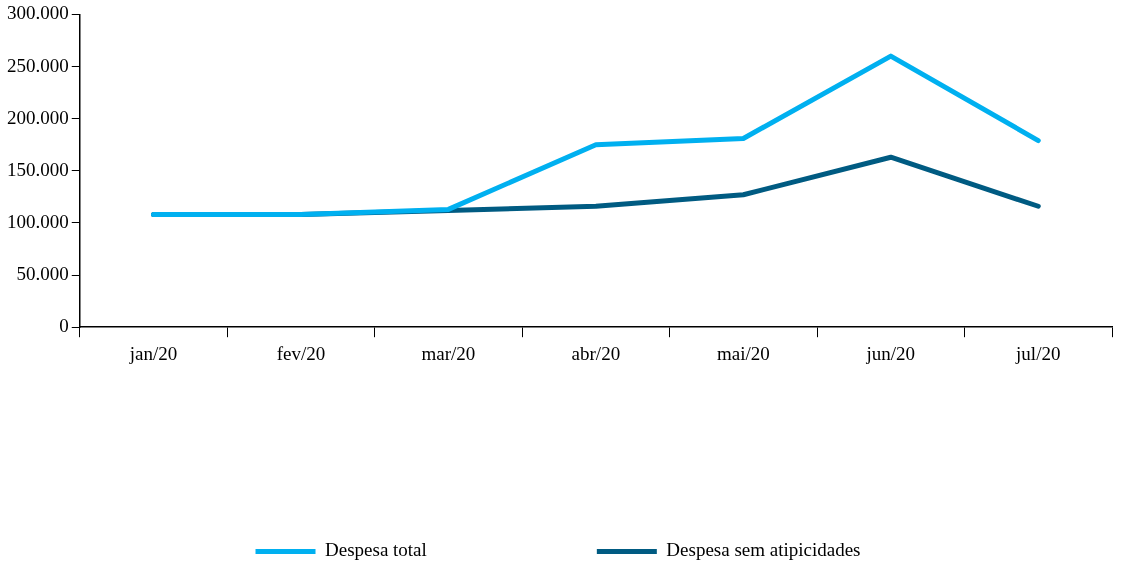 The height and width of the screenshot is (571, 1142). What do you see at coordinates (743, 353) in the screenshot?
I see `x-tick-label: mai/20` at bounding box center [743, 353].